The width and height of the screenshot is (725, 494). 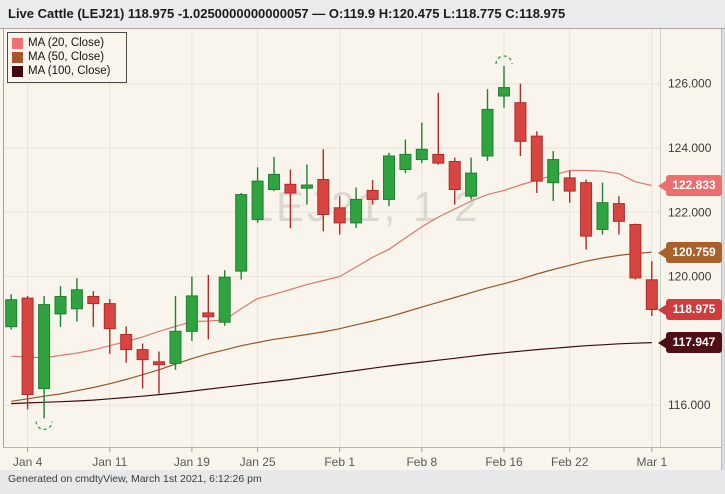 What do you see at coordinates (504, 462) in the screenshot?
I see `x-axis-label: Feb 16` at bounding box center [504, 462].